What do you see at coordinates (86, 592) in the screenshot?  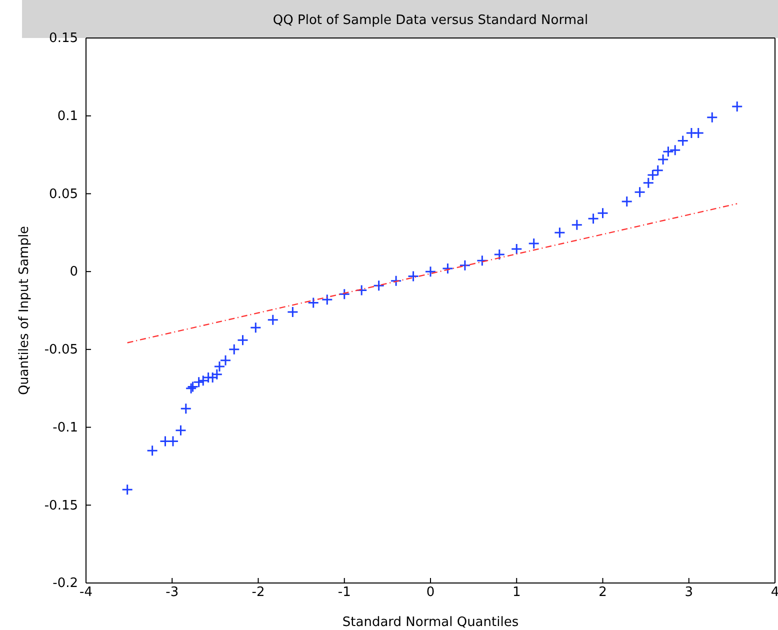 I see `x-tick-label: -4` at bounding box center [86, 592].